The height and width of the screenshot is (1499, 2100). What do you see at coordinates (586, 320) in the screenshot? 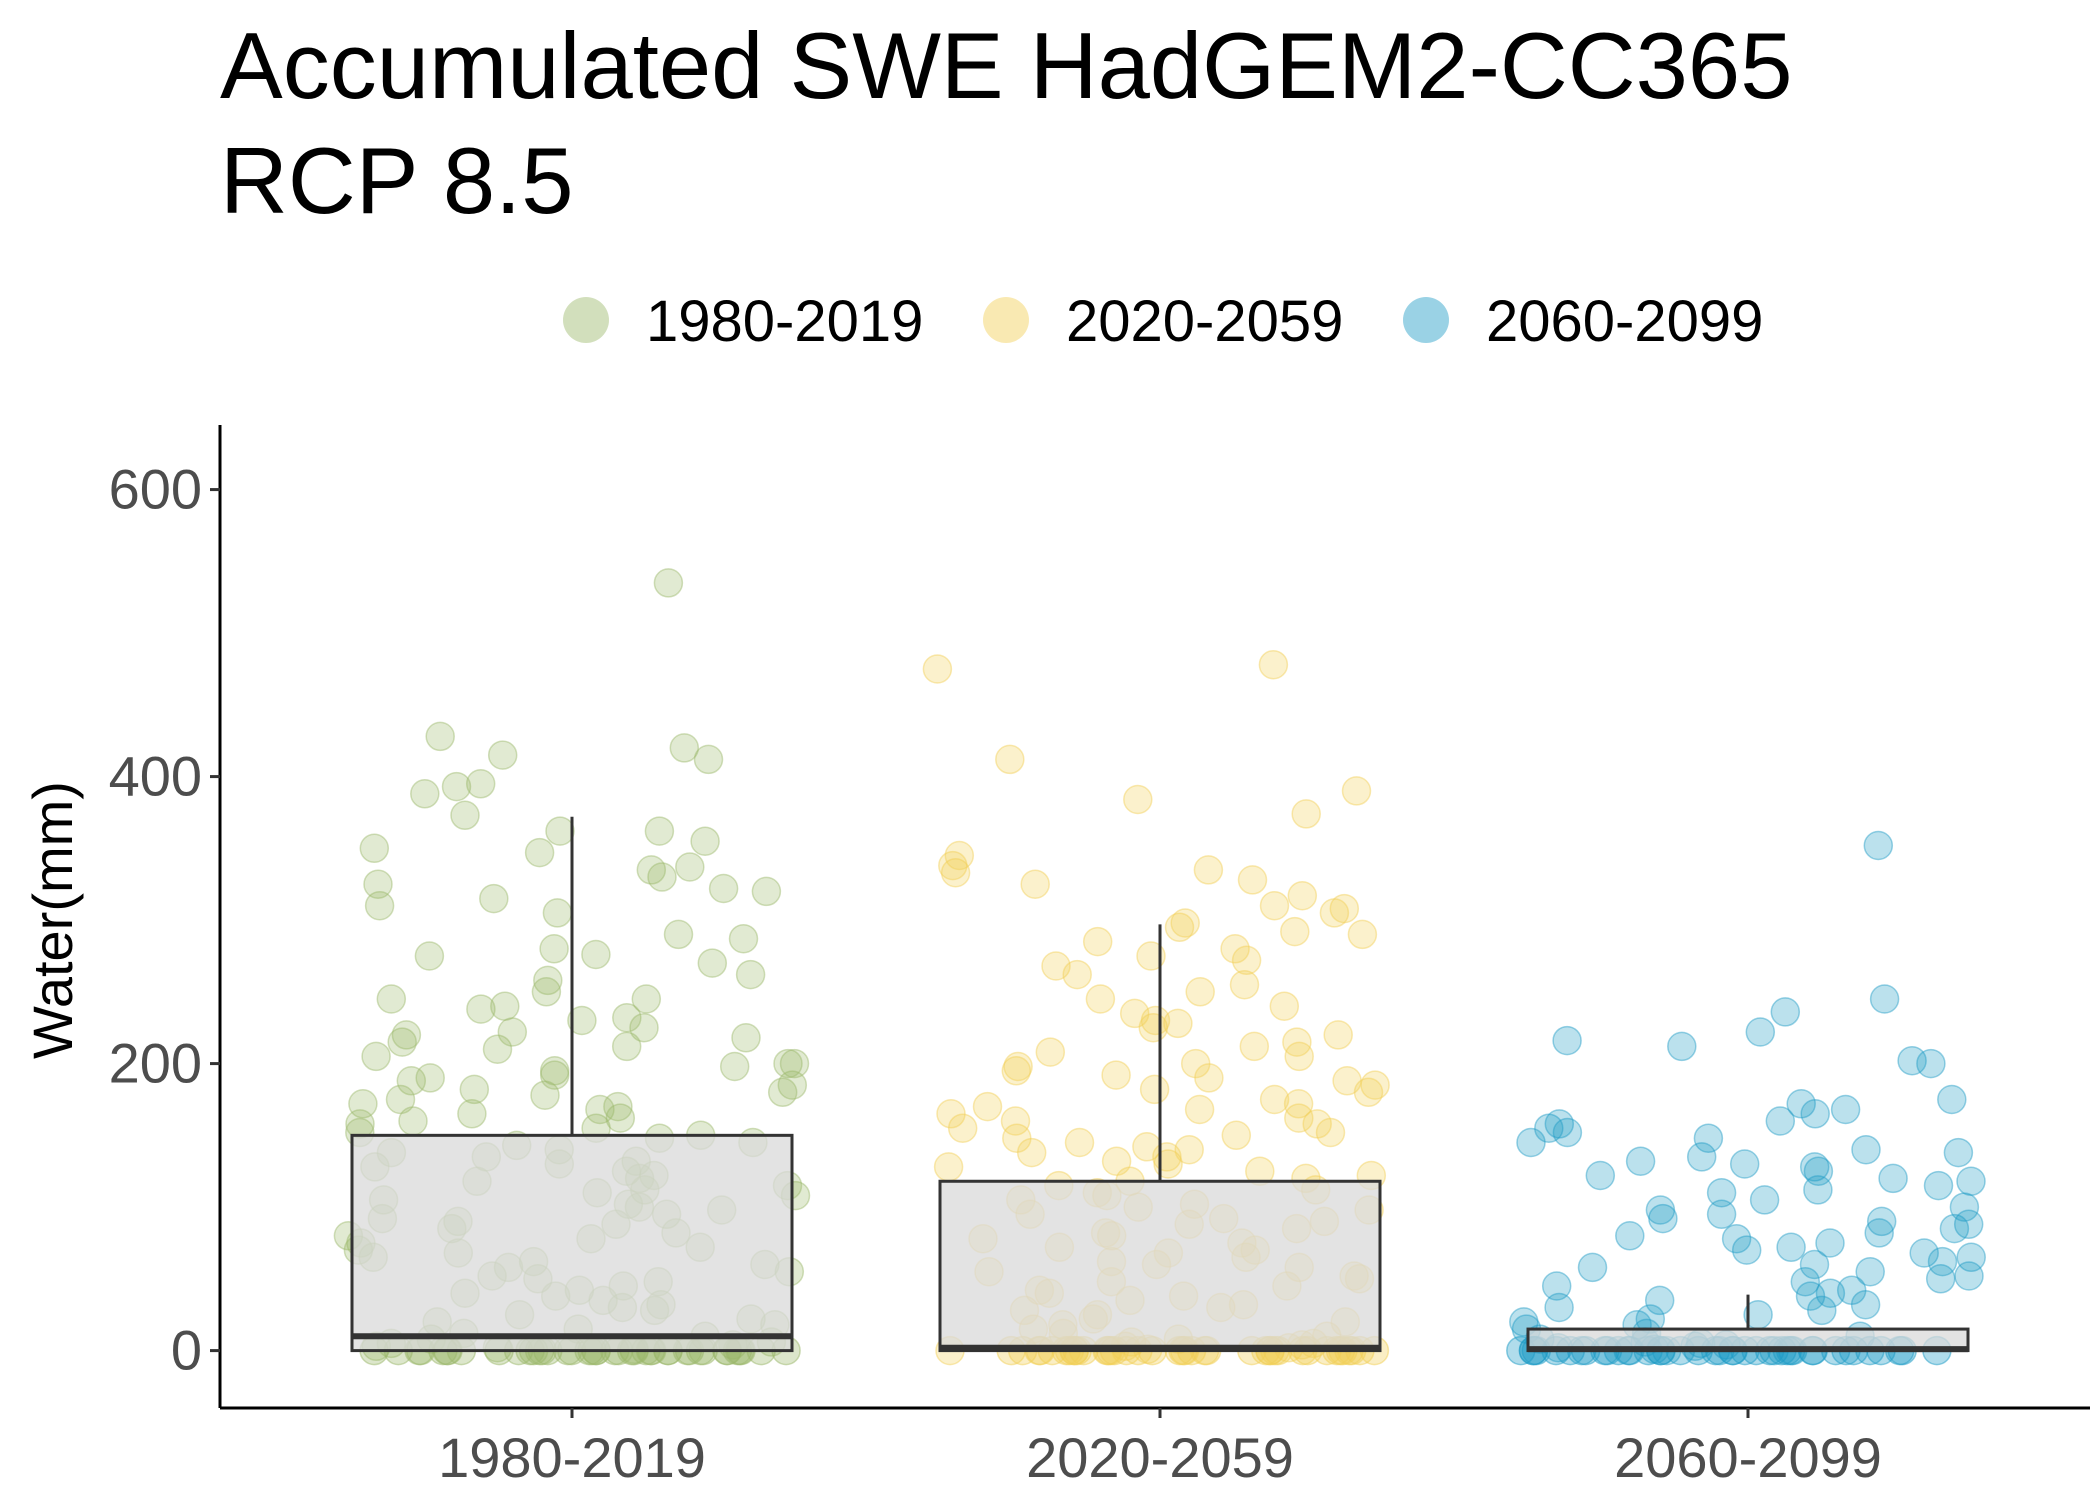
I see `legend-key-1980-2019` at bounding box center [586, 320].